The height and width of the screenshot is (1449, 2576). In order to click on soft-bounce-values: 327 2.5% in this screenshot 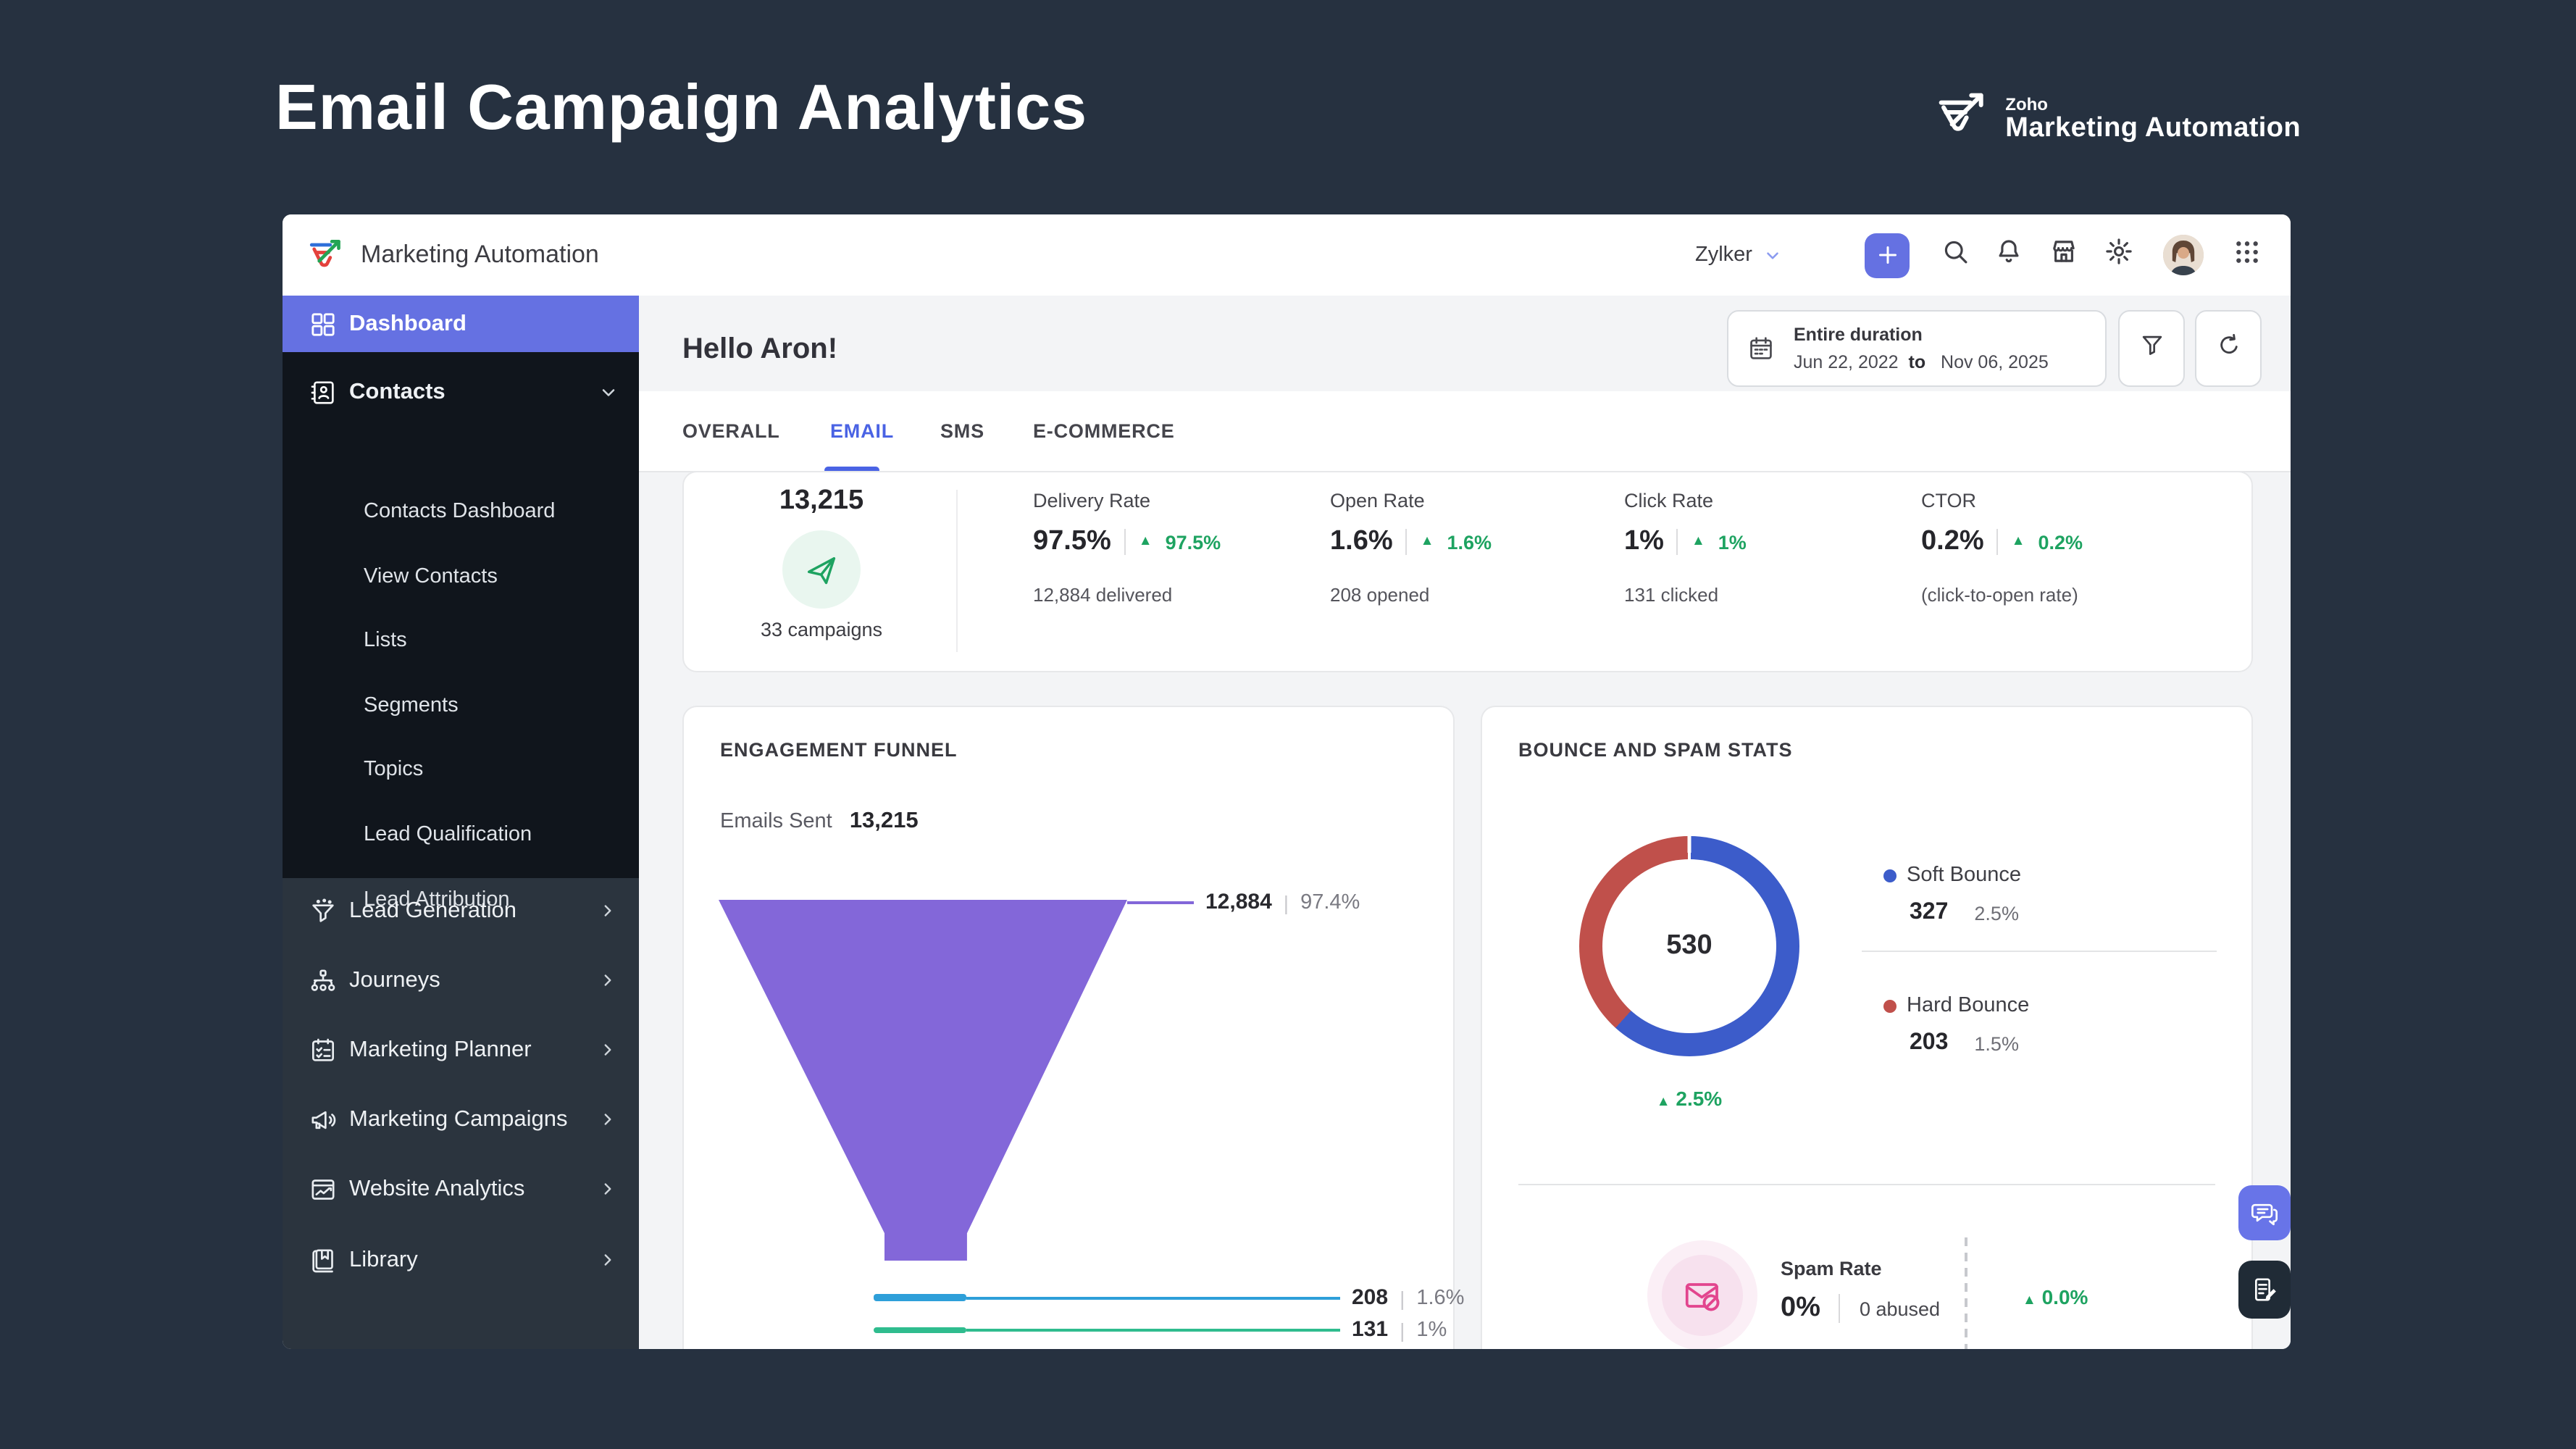, I will do `click(1964, 912)`.